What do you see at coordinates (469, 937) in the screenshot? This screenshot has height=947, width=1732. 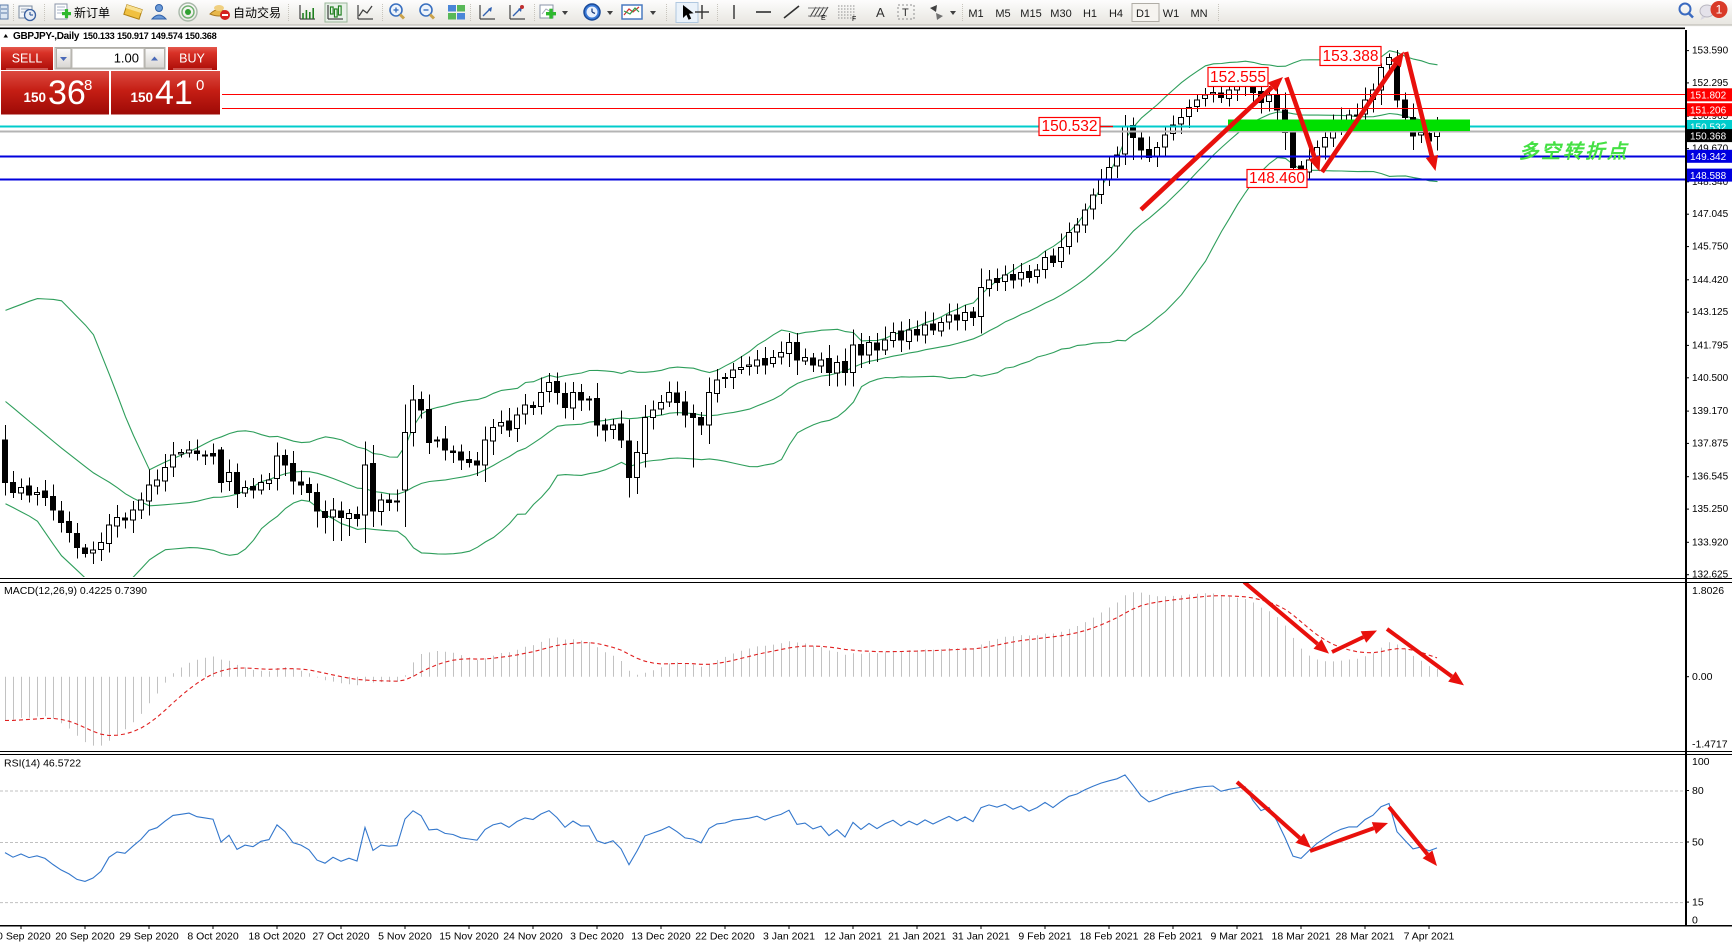 I see `svg-text: 15 Nov 2020` at bounding box center [469, 937].